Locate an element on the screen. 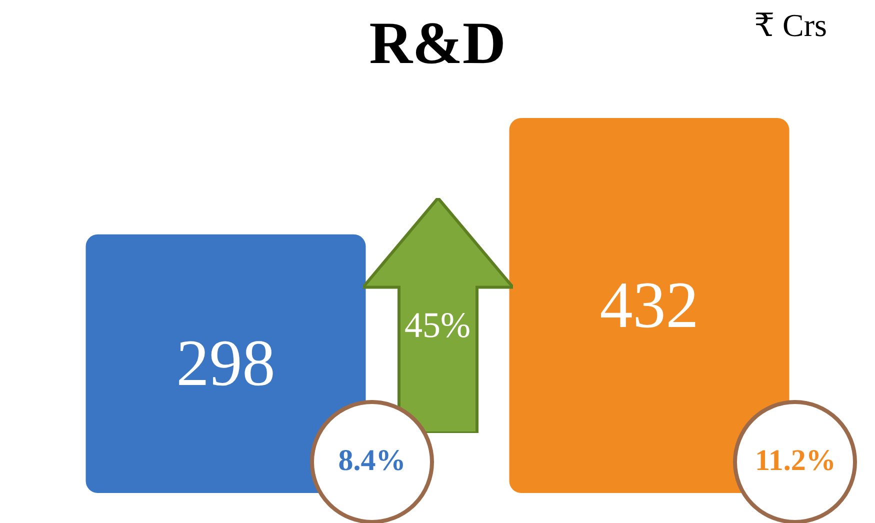 This screenshot has width=875, height=523. annotation: 8.4% is located at coordinates (372, 461).